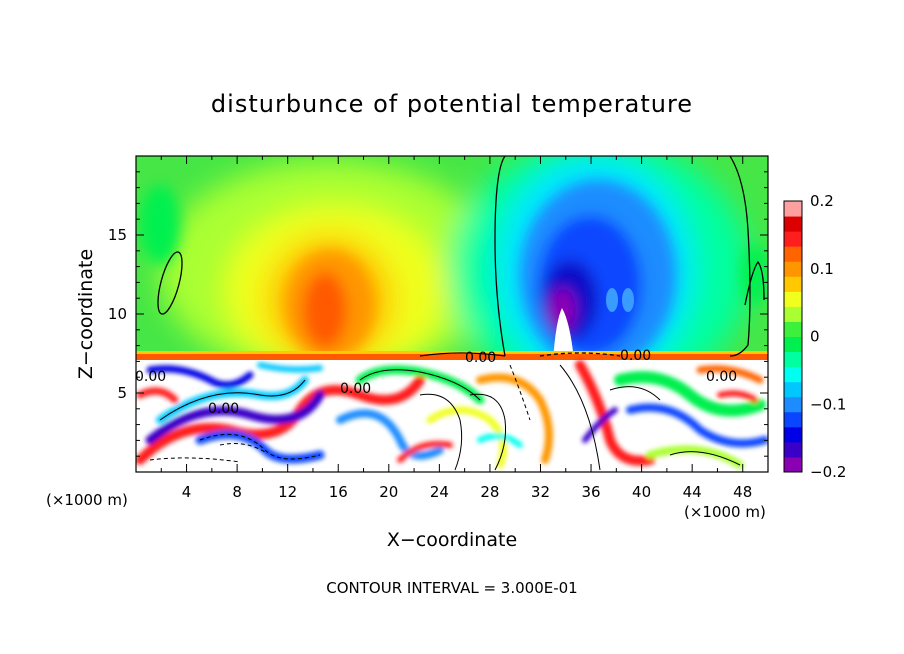 This screenshot has width=904, height=654. What do you see at coordinates (742, 492) in the screenshot?
I see `x-tick-label: 48` at bounding box center [742, 492].